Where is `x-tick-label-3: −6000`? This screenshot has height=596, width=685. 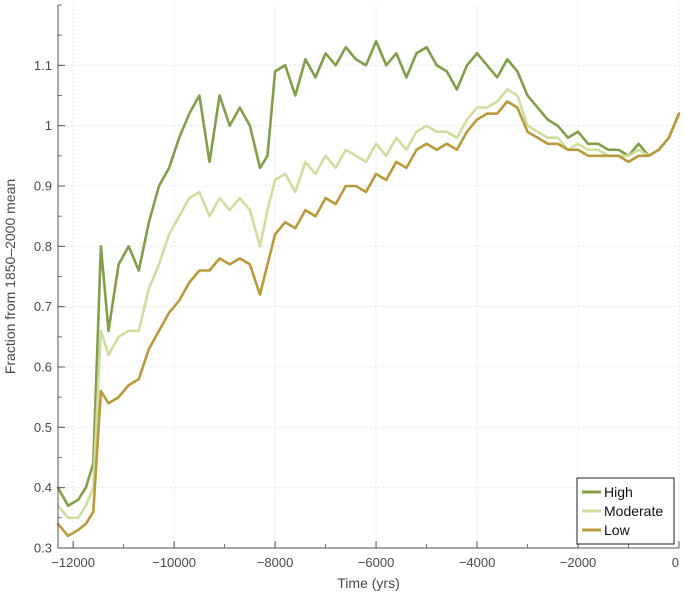 x-tick-label-3: −6000 is located at coordinates (376, 562).